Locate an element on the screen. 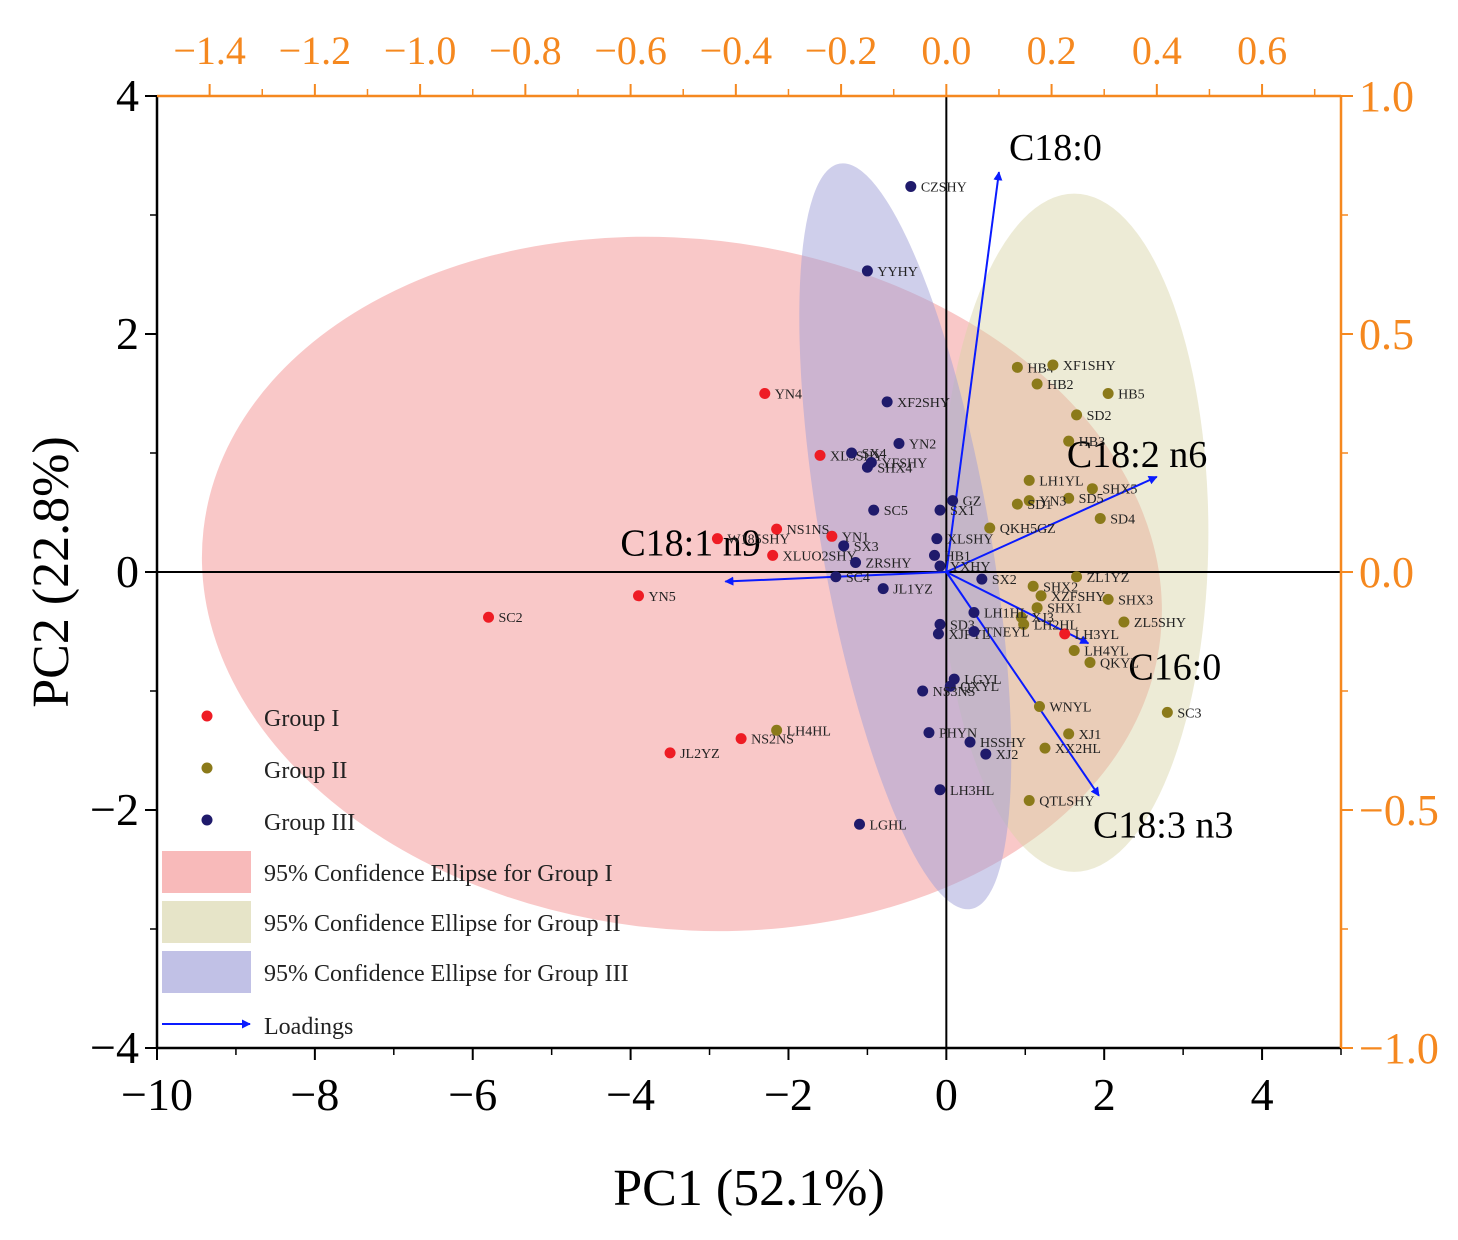 The height and width of the screenshot is (1240, 1458). point-label-lh1yl: LH1YL is located at coordinates (1061, 481).